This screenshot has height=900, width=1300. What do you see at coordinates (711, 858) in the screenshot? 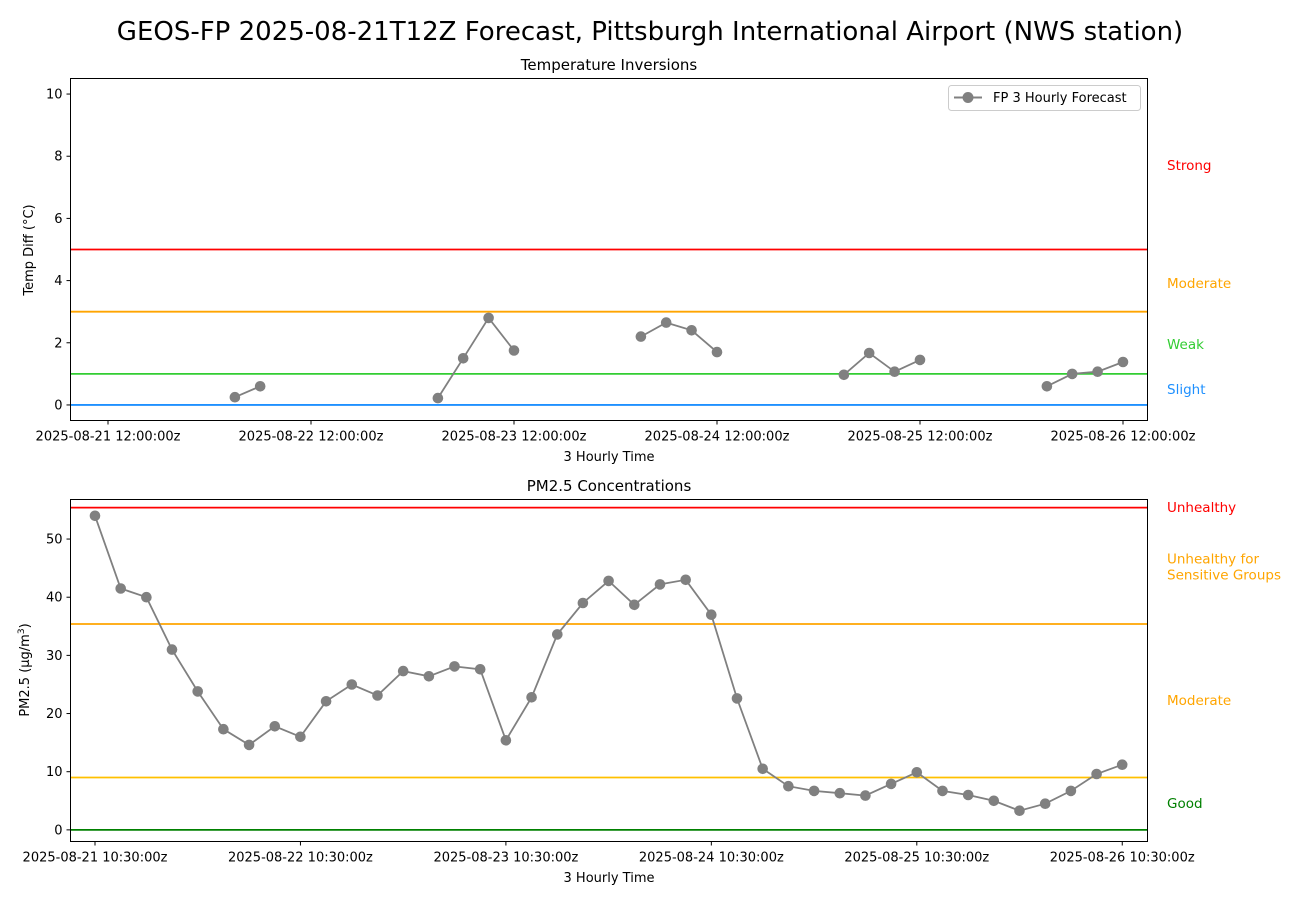
I see `x-tick-label: 2025-08-24 10:30:00z` at bounding box center [711, 858].